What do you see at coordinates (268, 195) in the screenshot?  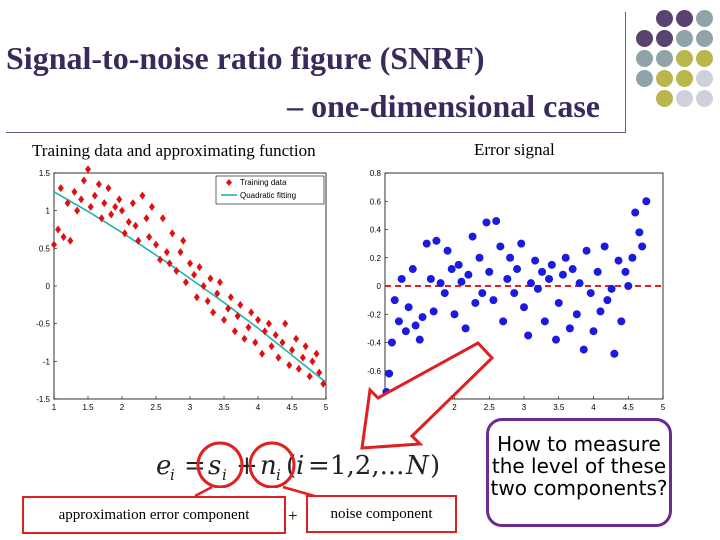 I see `legend-label-fit: Quadratic fitting` at bounding box center [268, 195].